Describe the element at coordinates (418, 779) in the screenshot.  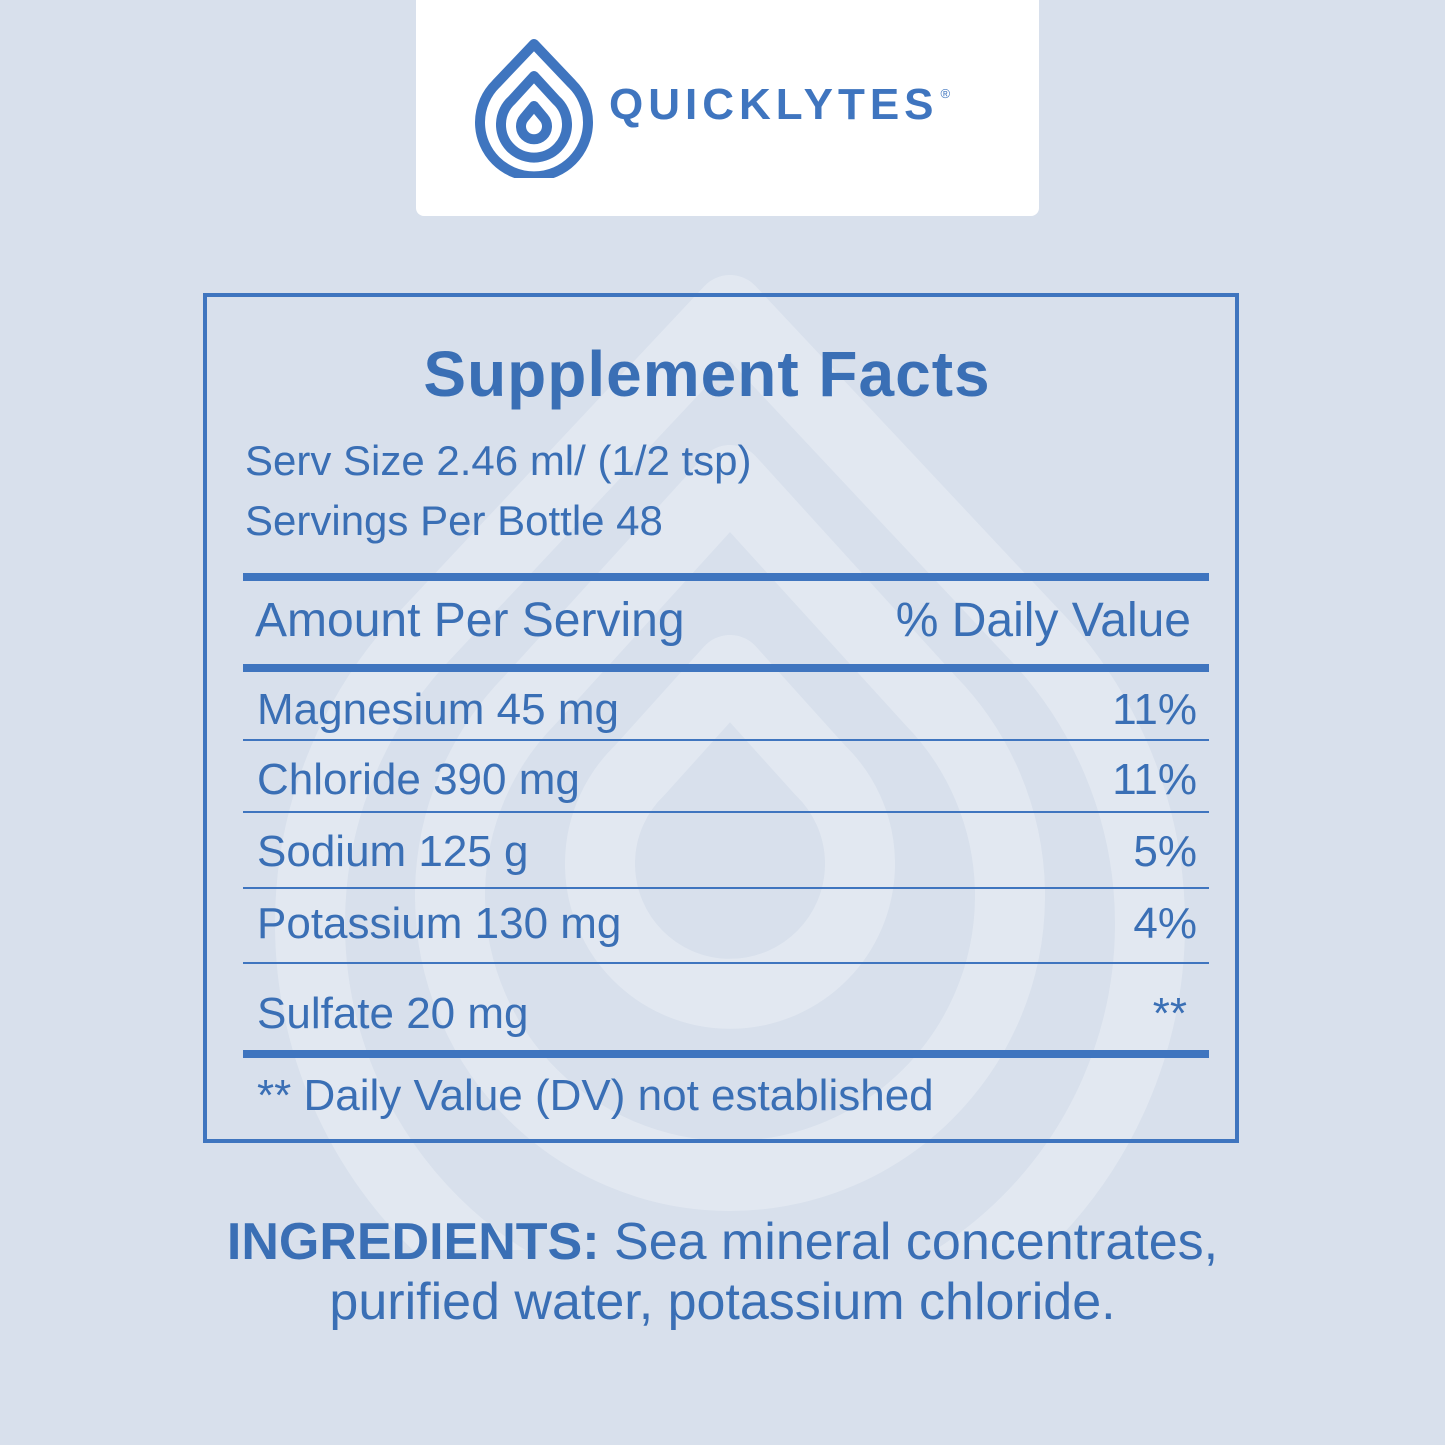
I see `nutrient-name: Chloride 390 mg` at that location.